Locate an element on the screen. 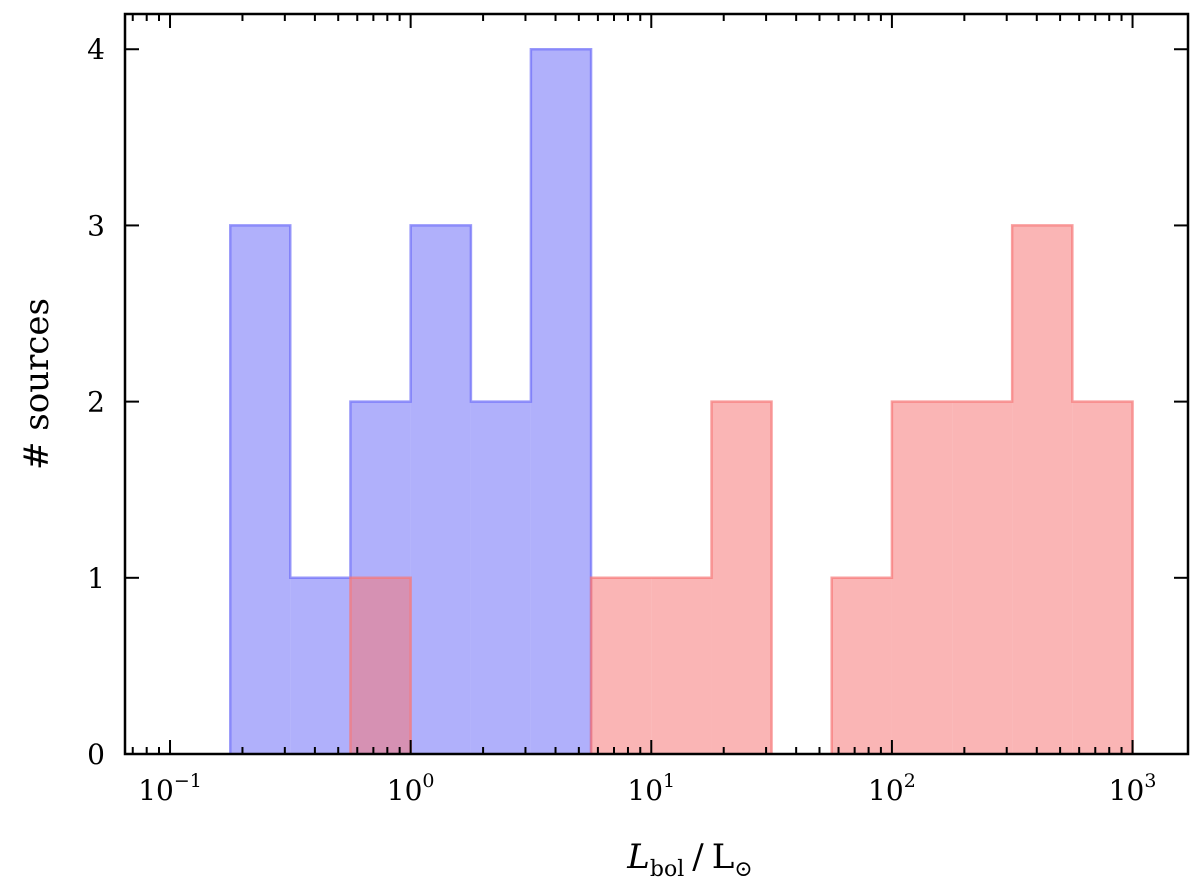 The width and height of the screenshot is (1200, 887). y-tick-label-2: 2 is located at coordinates (96, 402).